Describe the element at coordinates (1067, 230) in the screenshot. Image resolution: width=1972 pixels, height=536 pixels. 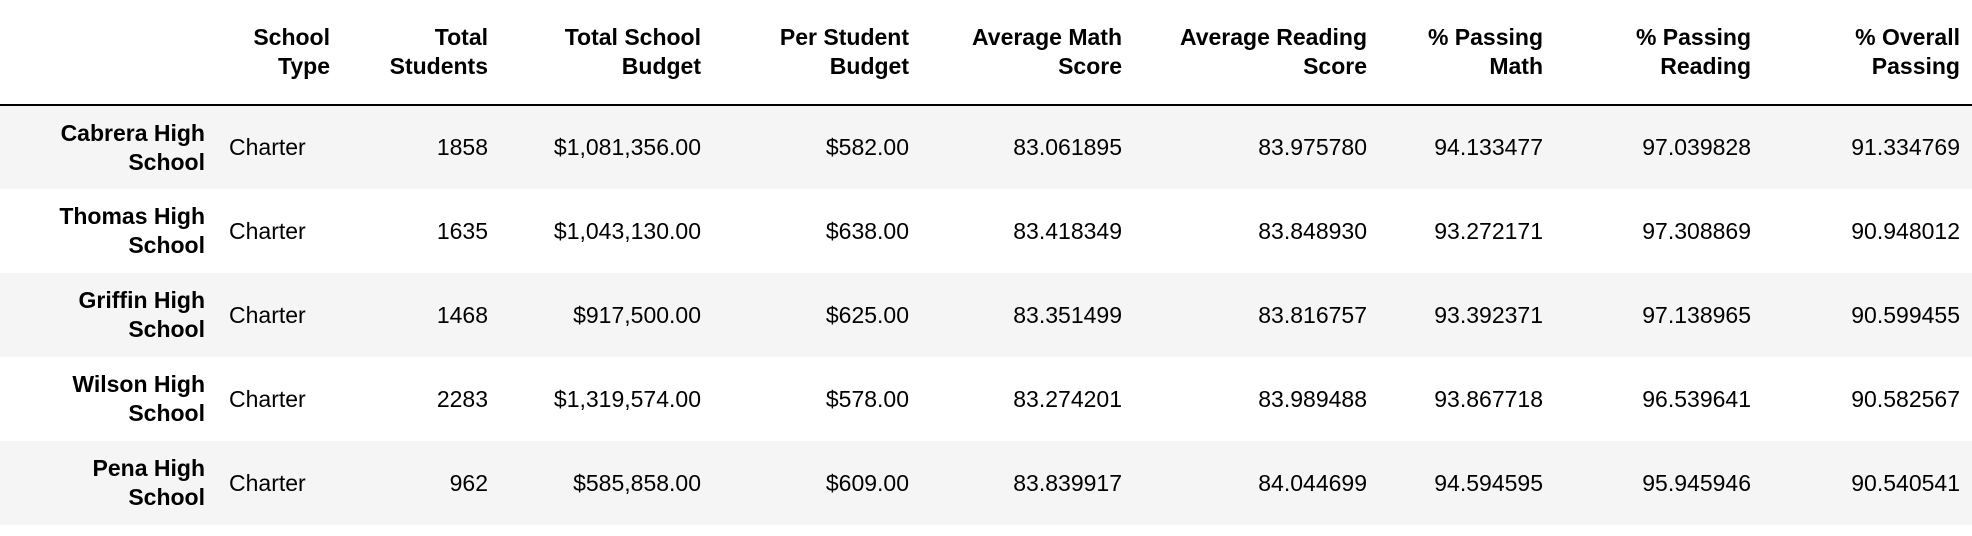
I see `cell-average-math-score: 83.418349` at that location.